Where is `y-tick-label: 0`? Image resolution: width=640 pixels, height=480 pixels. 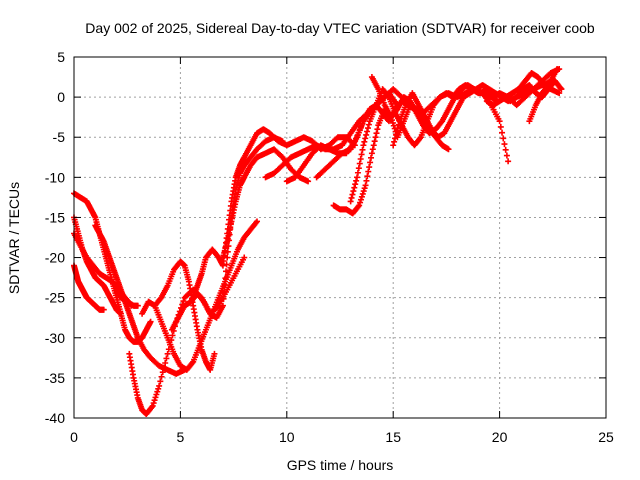 y-tick-label: 0 is located at coordinates (61, 97).